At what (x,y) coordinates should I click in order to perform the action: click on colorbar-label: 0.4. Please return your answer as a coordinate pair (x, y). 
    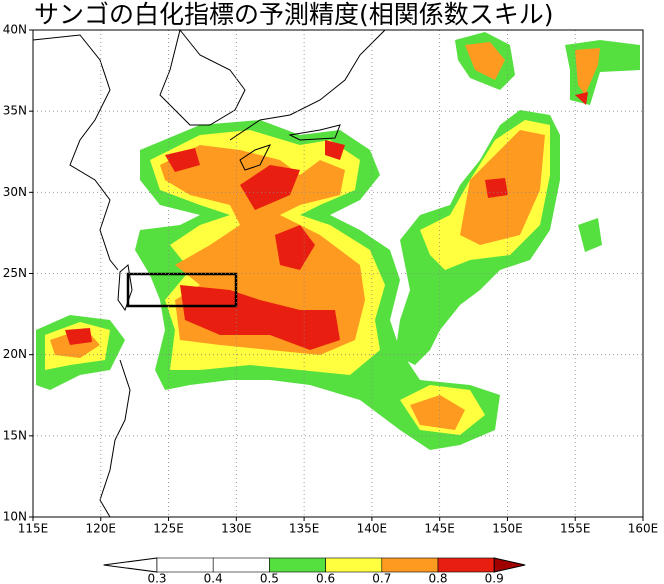
    Looking at the image, I should click on (213, 578).